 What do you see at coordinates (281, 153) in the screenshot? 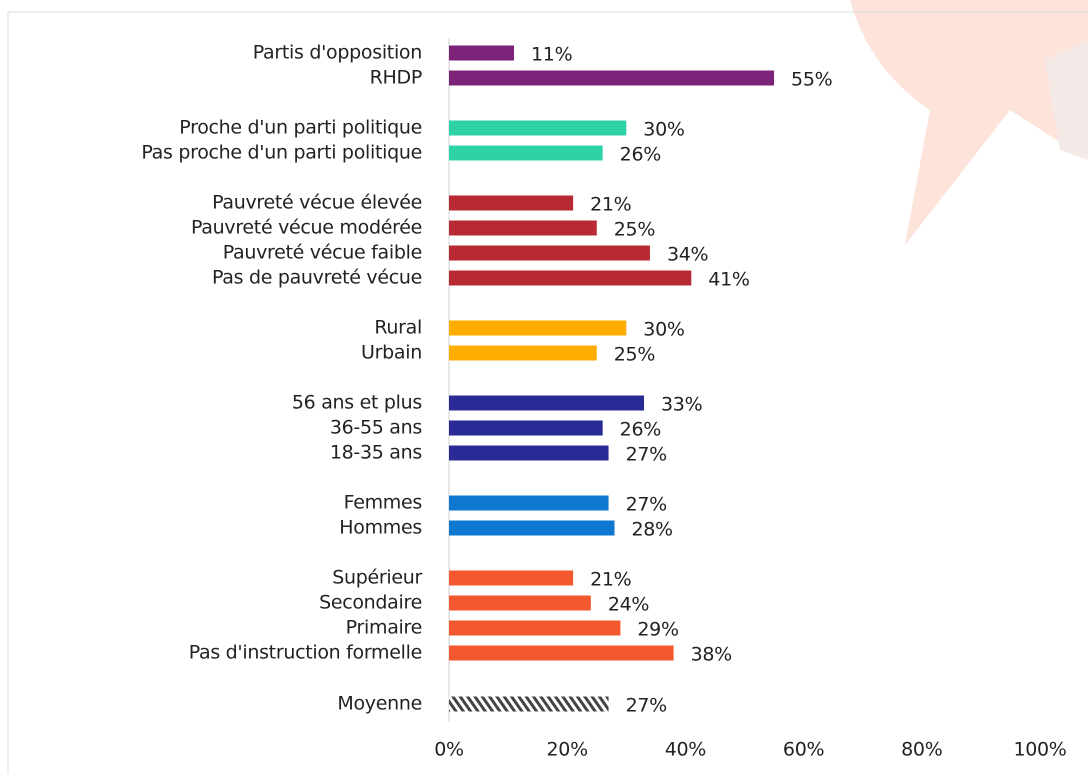
I see `category-label: Pas proche d'un parti politique` at bounding box center [281, 153].